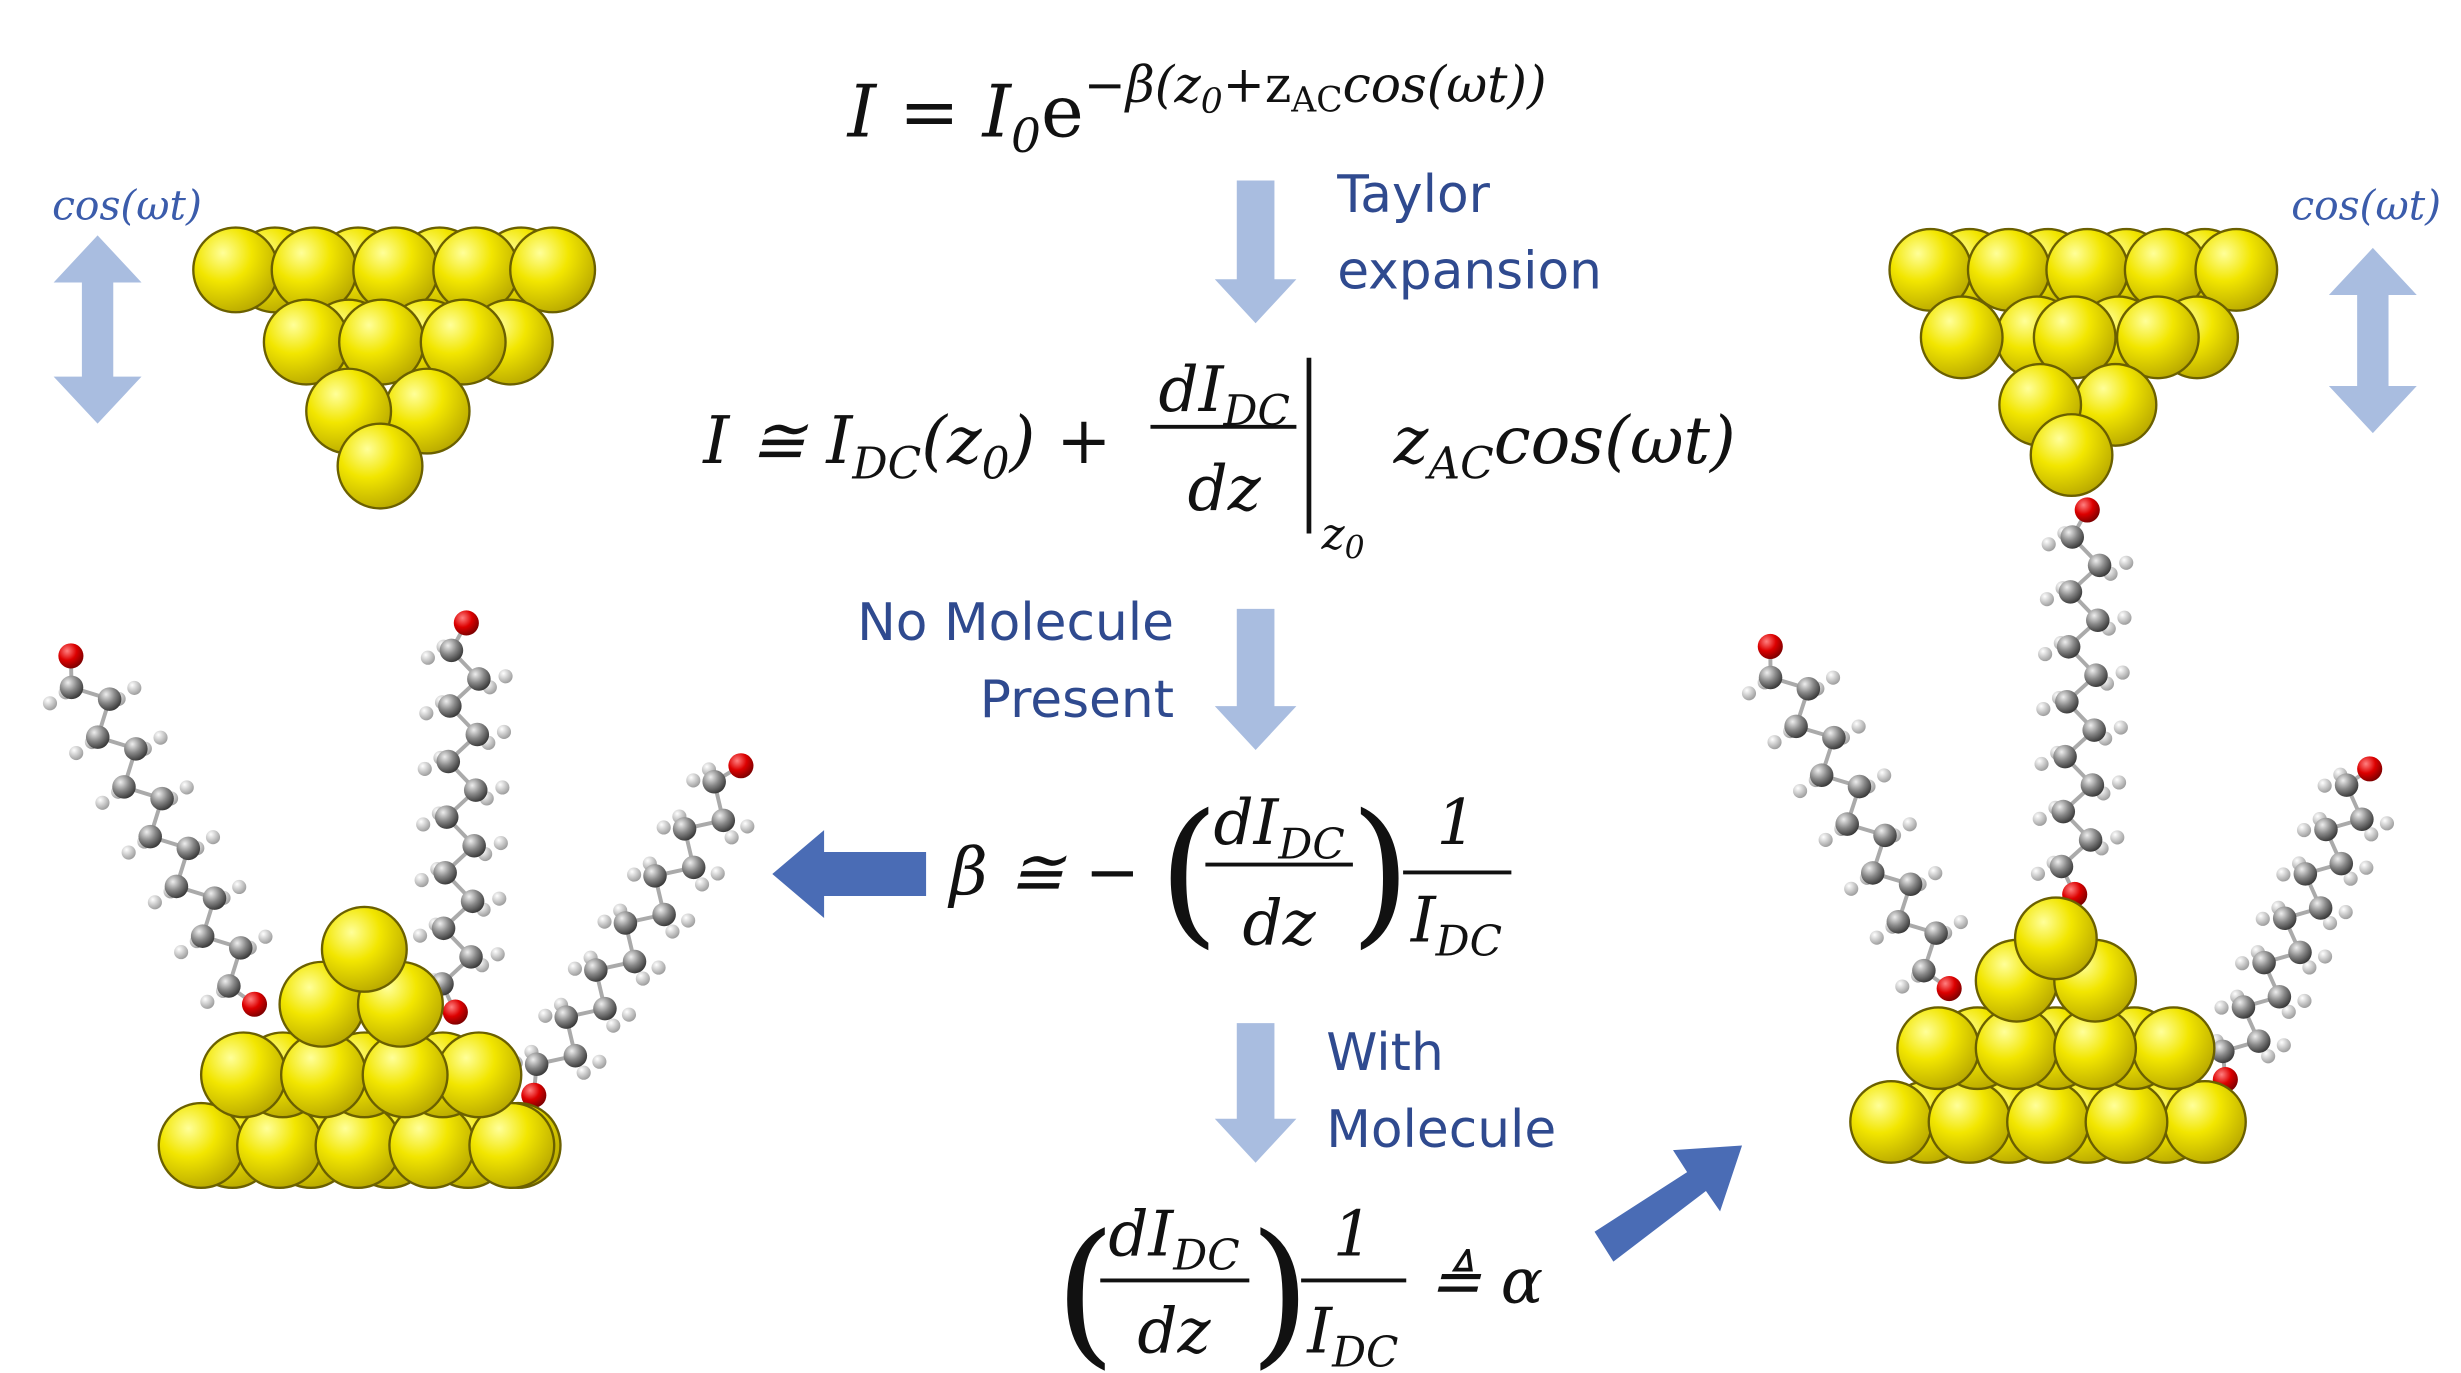  What do you see at coordinates (1174, 1331) in the screenshot?
I see `denominator: dz` at bounding box center [1174, 1331].